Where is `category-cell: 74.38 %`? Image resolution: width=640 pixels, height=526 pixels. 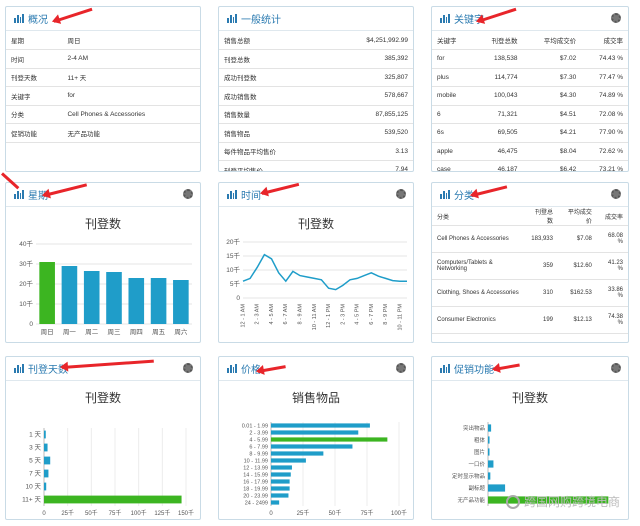 category-cell: 74.38 % is located at coordinates (612, 320).